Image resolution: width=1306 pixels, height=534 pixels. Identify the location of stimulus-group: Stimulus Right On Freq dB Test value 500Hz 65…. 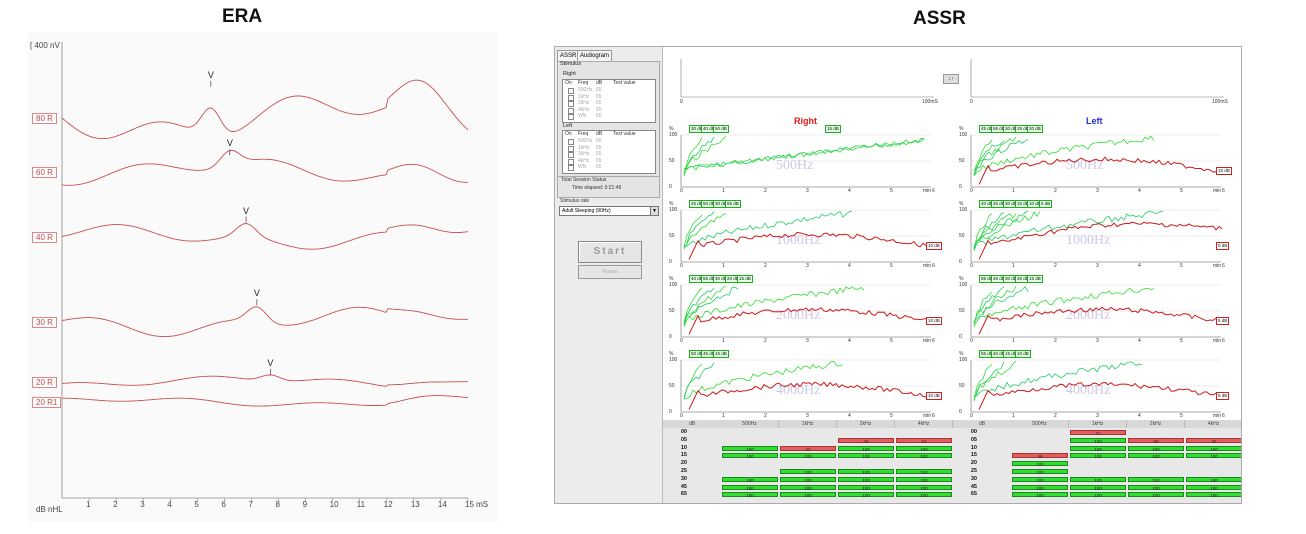
(608, 123).